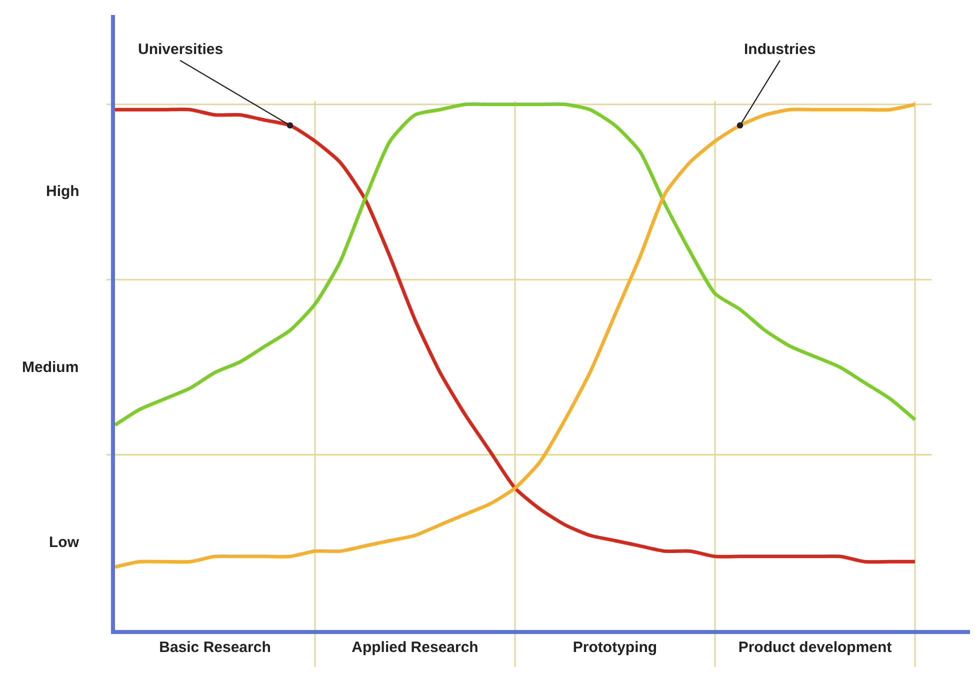  What do you see at coordinates (815, 647) in the screenshot?
I see `x-tick-label: Product development` at bounding box center [815, 647].